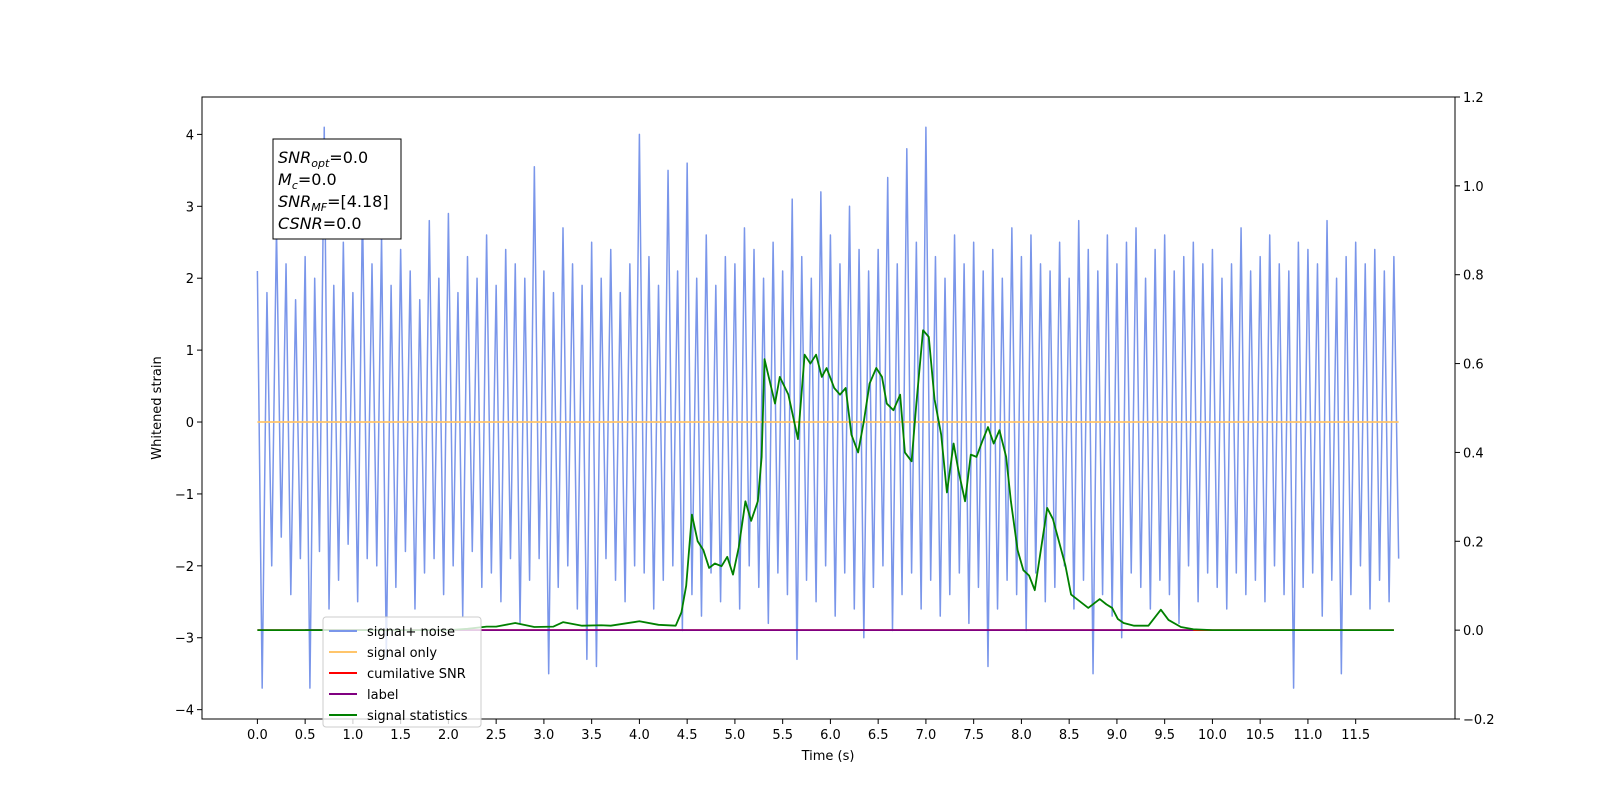  I want to click on x-tick-label: 8.0, so click(1021, 735).